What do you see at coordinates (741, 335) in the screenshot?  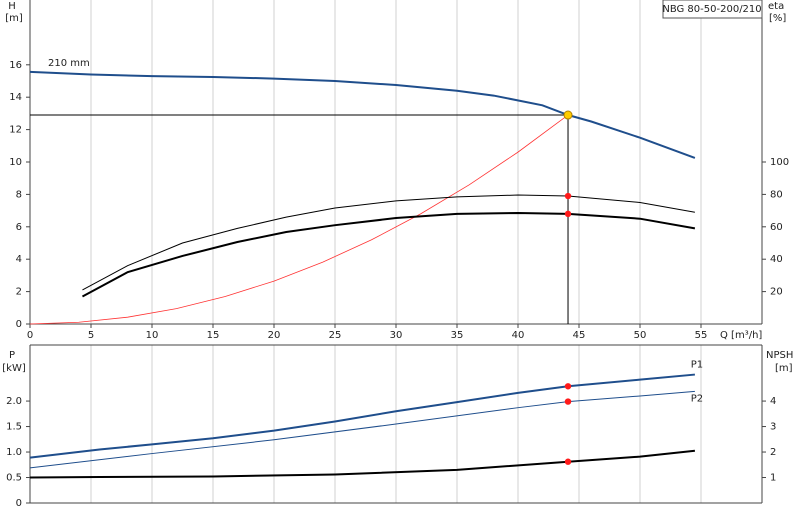 I see `x-label: Q [m³/h]` at bounding box center [741, 335].